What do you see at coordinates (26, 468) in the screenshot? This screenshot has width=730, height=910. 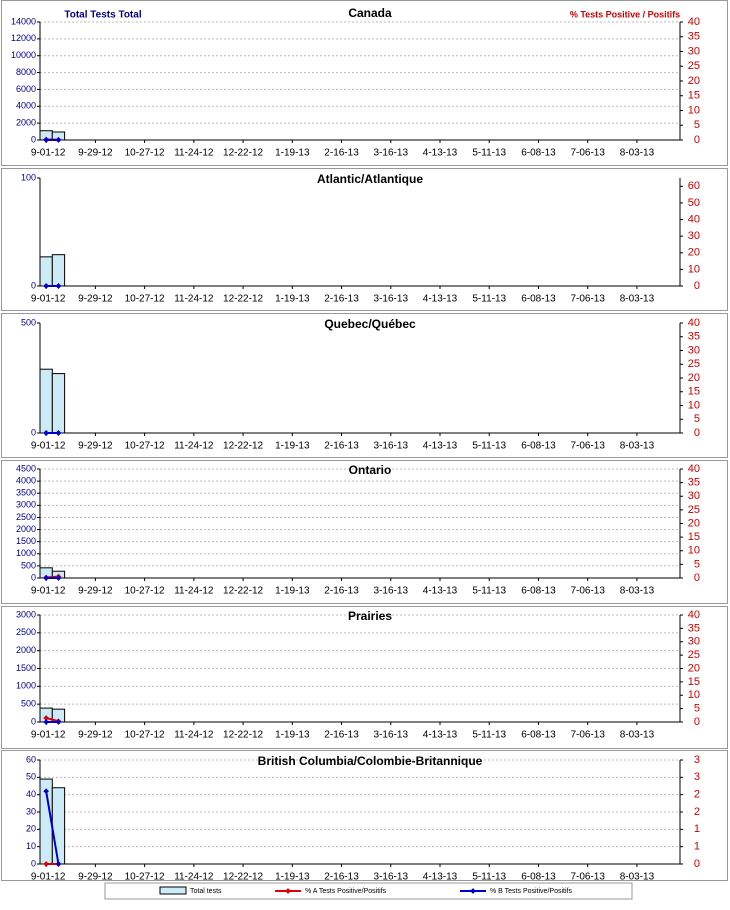 I see `y-tick-label: 4500` at bounding box center [26, 468].